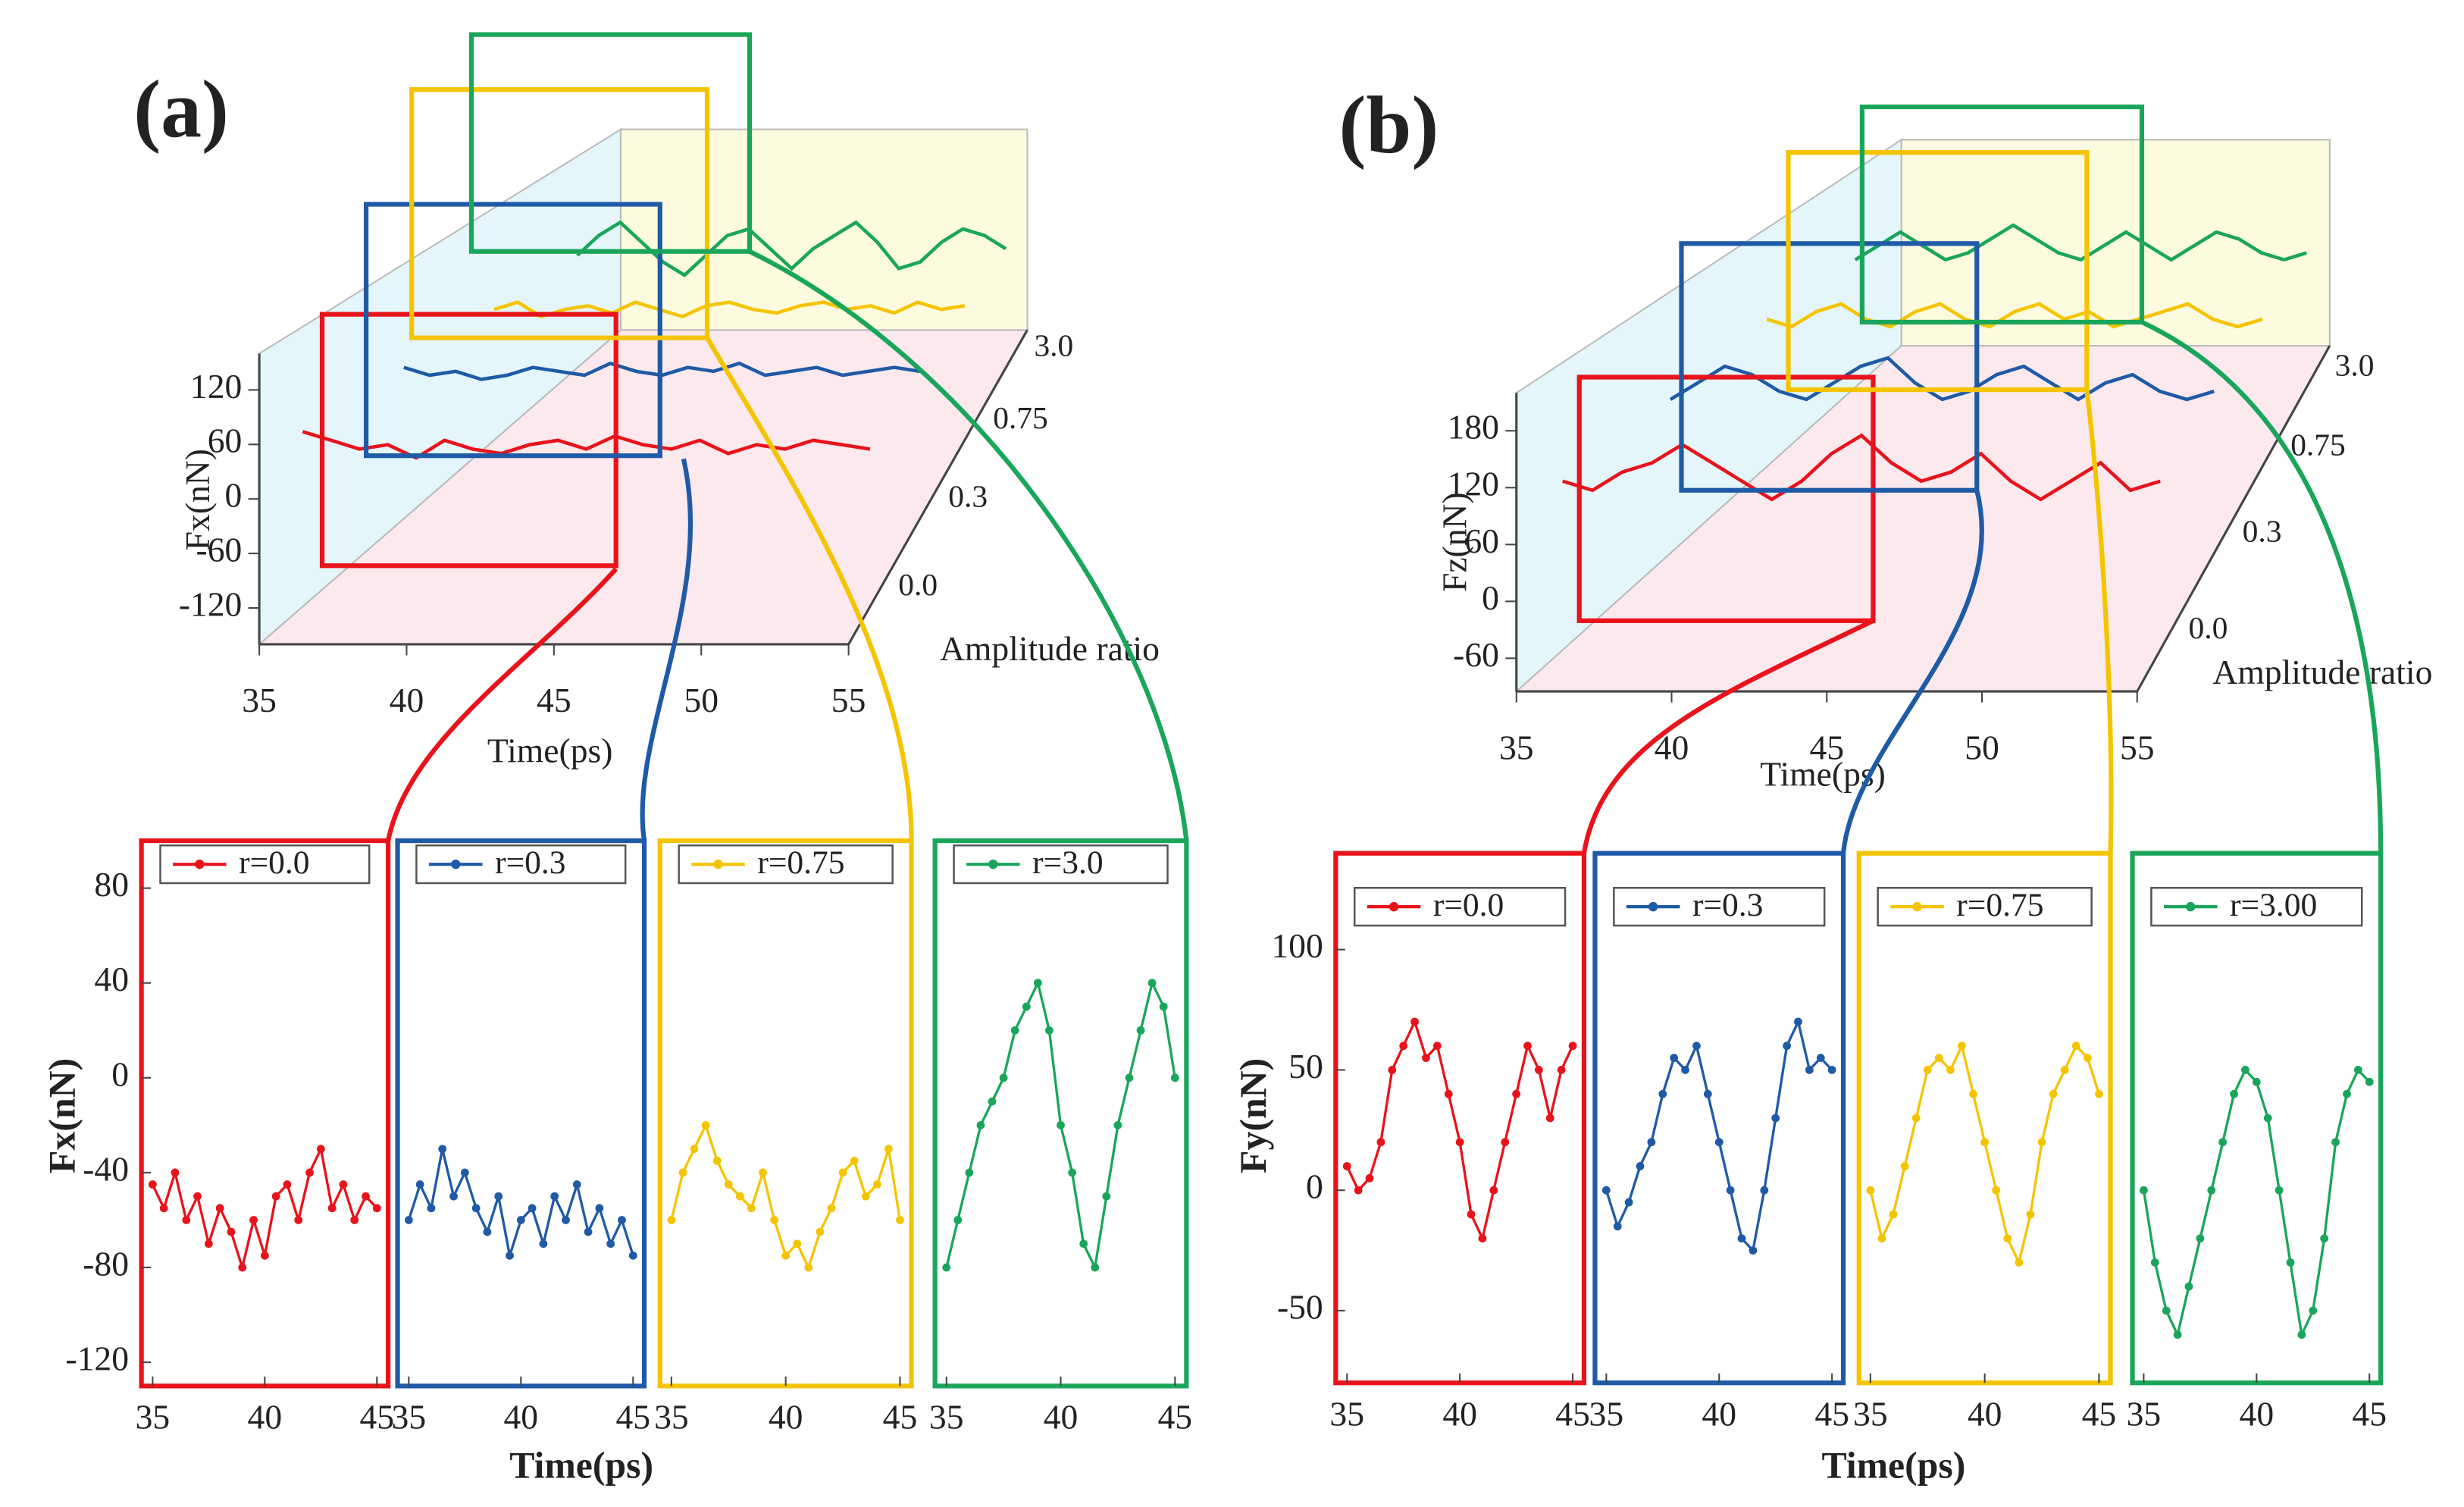  What do you see at coordinates (112, 979) in the screenshot?
I see `y-tick-label: 40` at bounding box center [112, 979].